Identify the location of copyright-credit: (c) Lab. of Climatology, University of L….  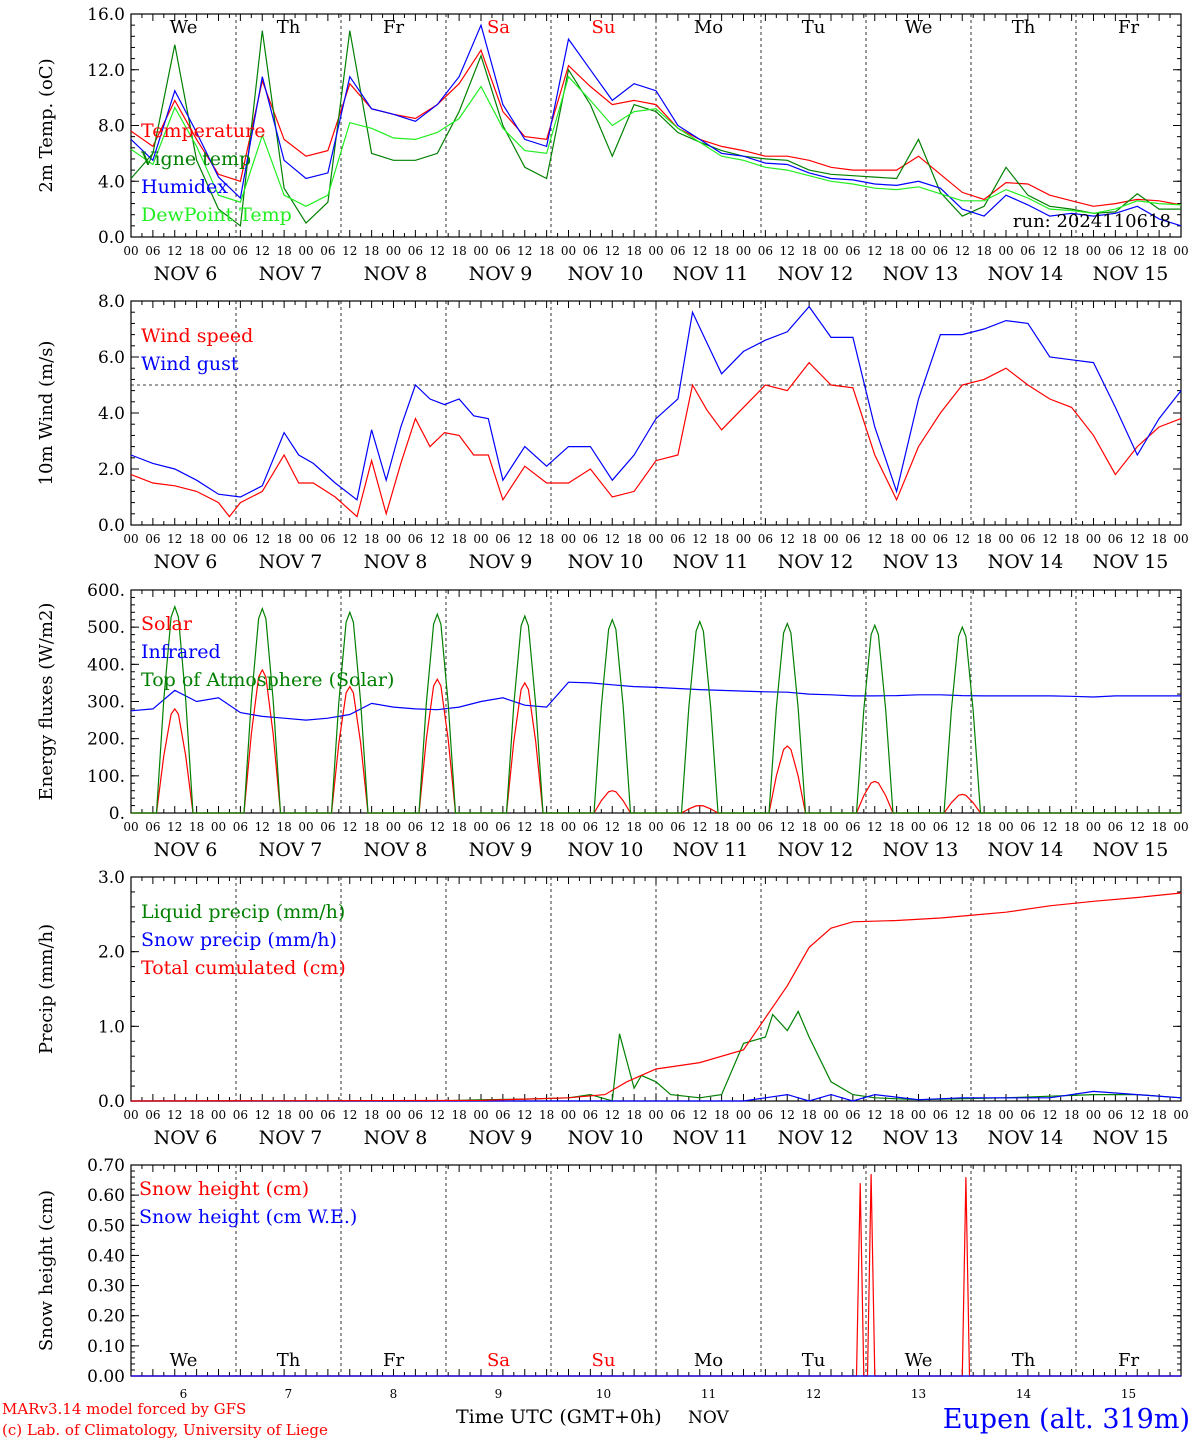
(165, 1430).